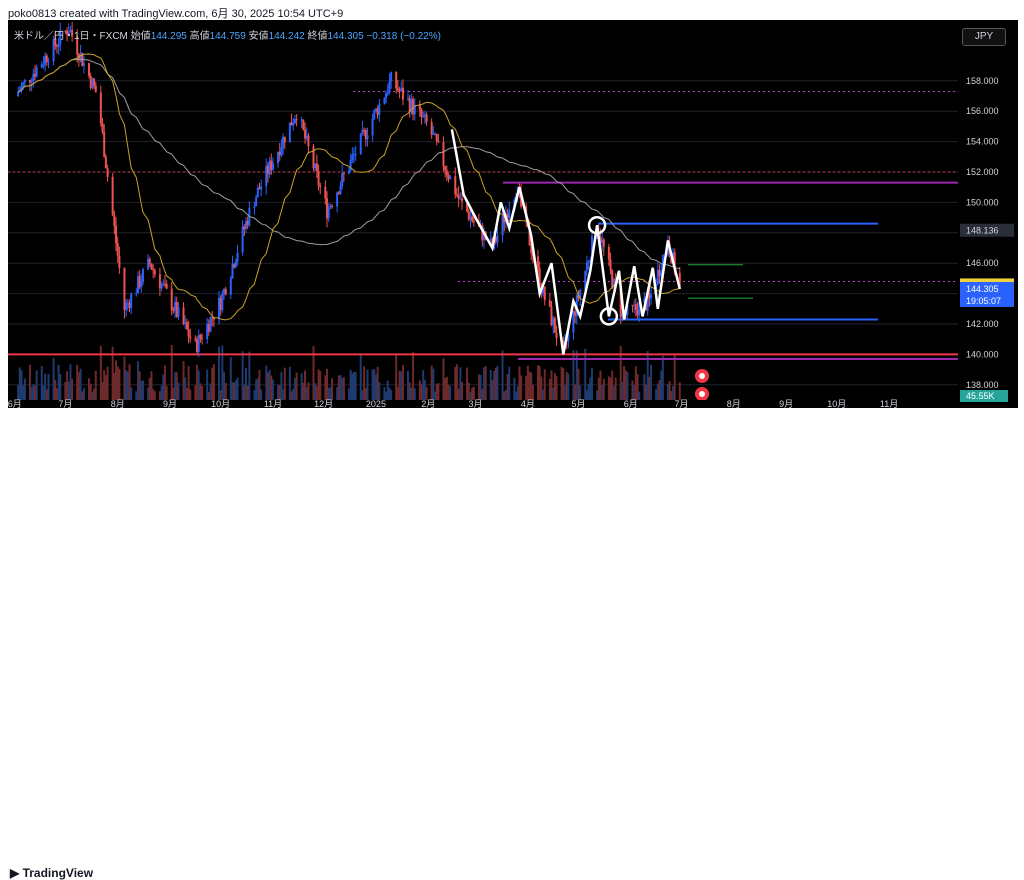 The image size is (1024, 880). I want to click on x-tick-label: 7月, so click(65, 403).